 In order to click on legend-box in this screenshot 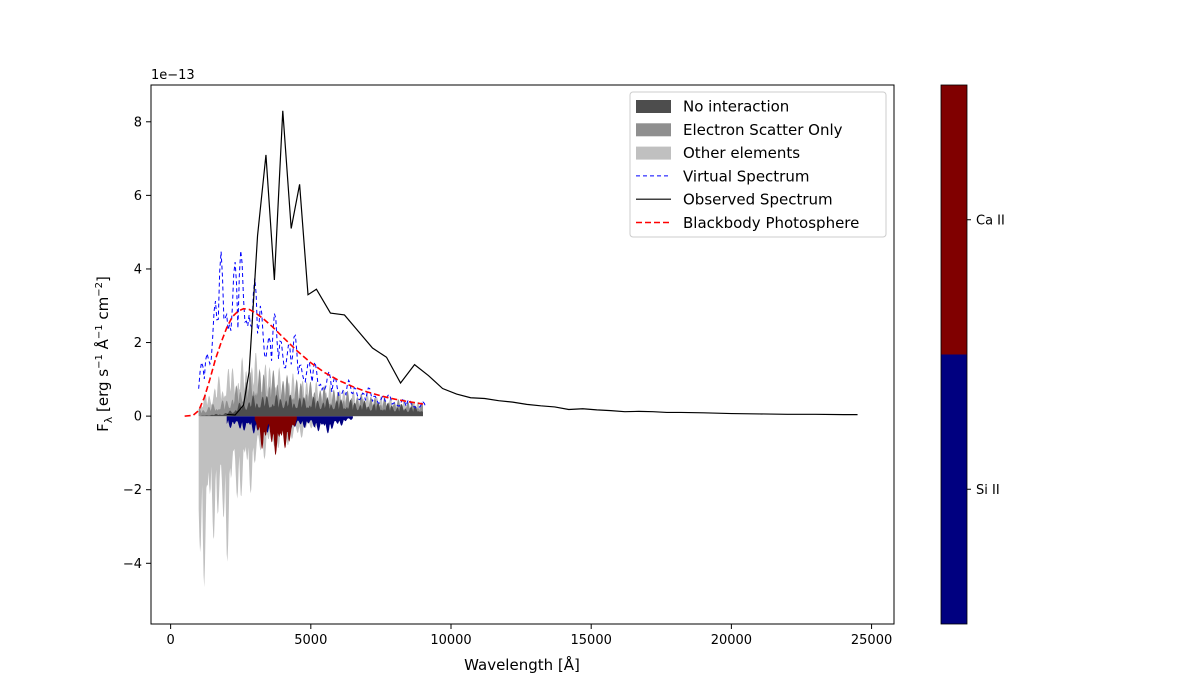, I will do `click(758, 164)`.